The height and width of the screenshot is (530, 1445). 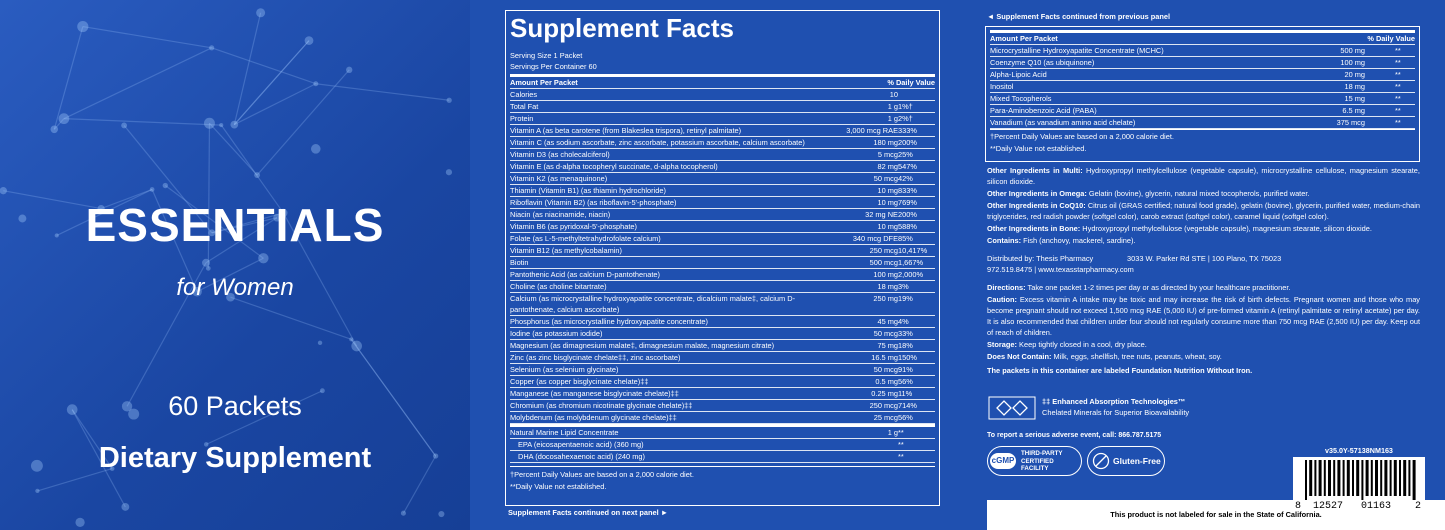 What do you see at coordinates (1036, 205) in the screenshot?
I see `paragraph-lead: Other Ingredients in CoQ10:` at bounding box center [1036, 205].